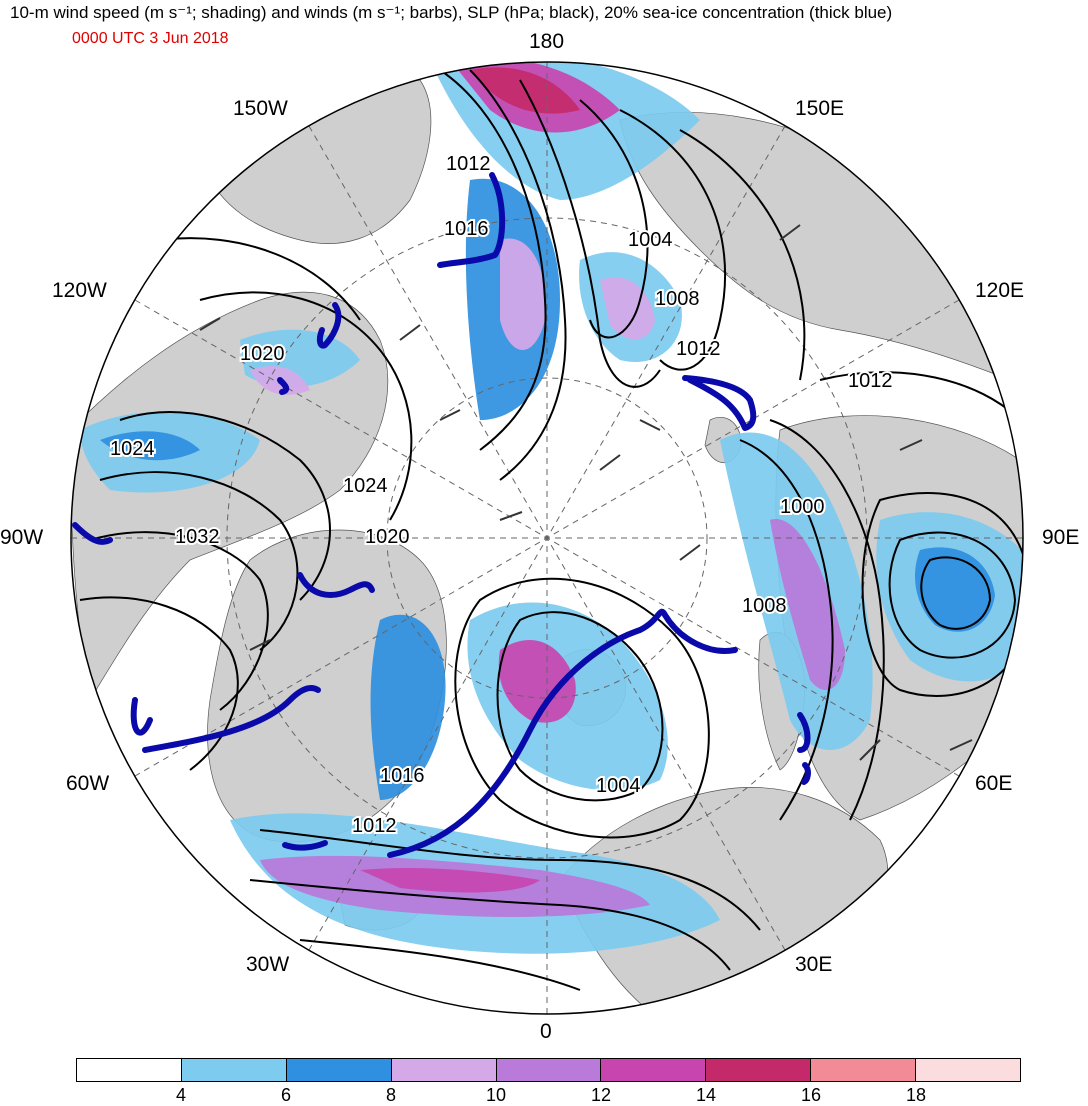  Describe the element at coordinates (260, 108) in the screenshot. I see `lon-label-150w: 150W` at that location.